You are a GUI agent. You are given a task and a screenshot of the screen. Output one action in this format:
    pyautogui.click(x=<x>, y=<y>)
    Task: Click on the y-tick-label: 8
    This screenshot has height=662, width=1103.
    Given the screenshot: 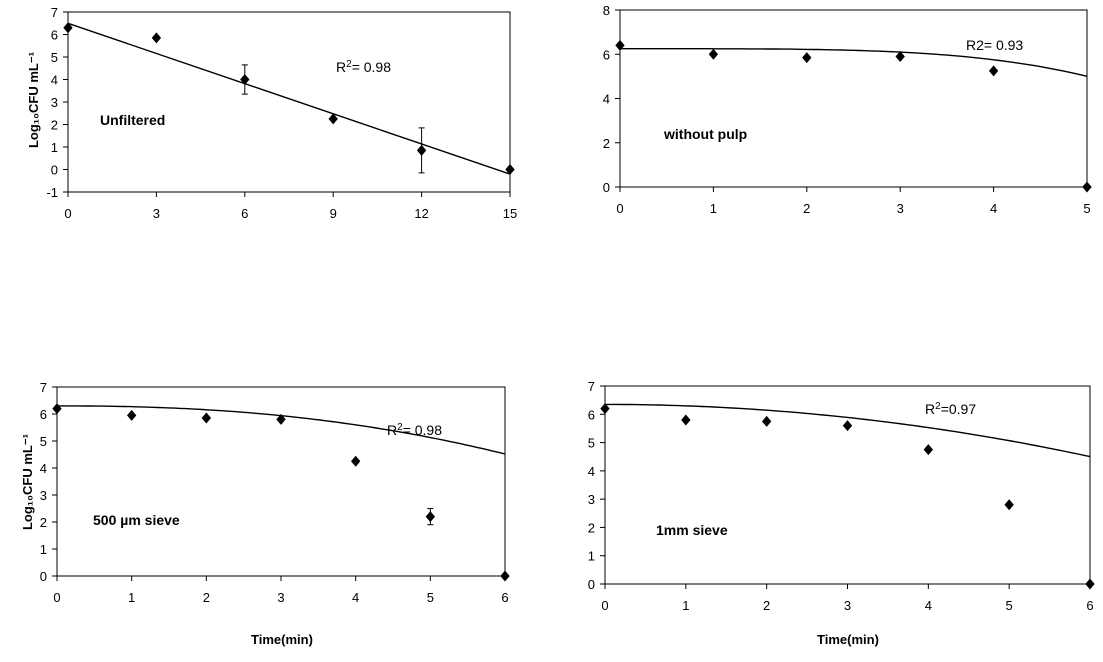 What is the action you would take?
    pyautogui.click(x=606, y=10)
    